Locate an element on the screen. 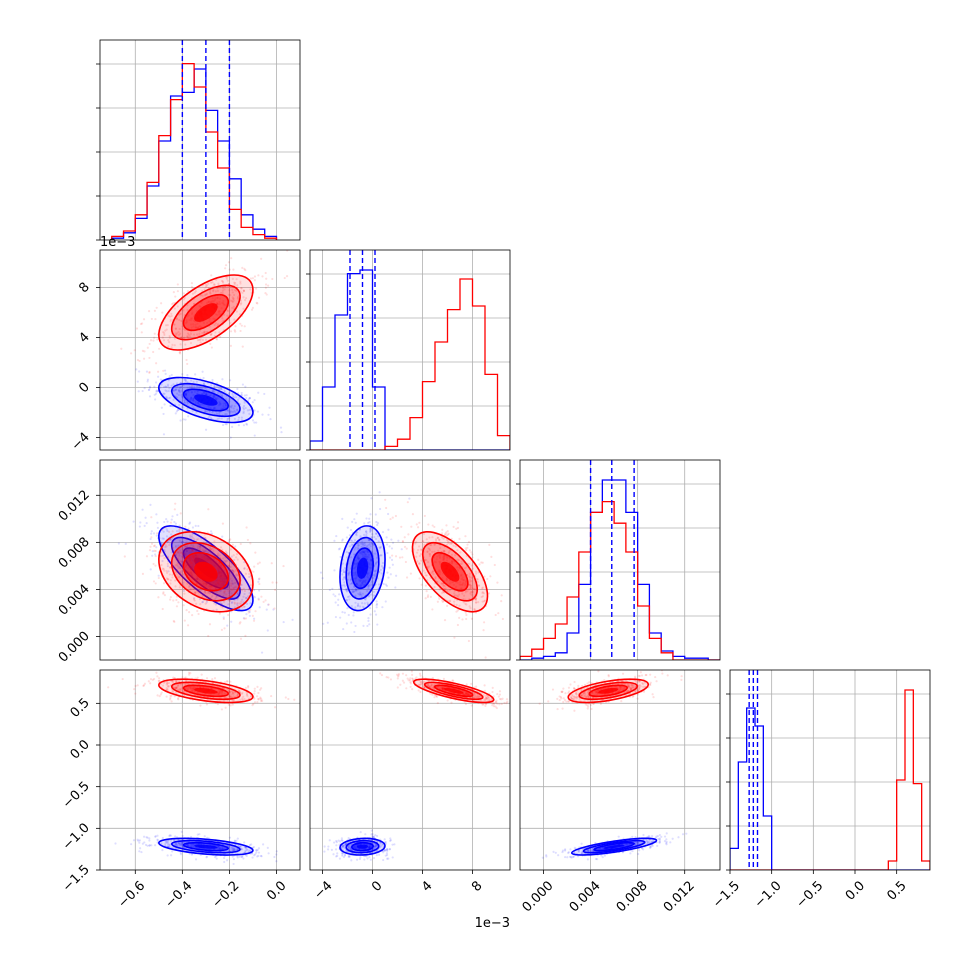 Image resolution: width=970 pixels, height=970 pixels. y-tick-label: 0 is located at coordinates (84, 388).